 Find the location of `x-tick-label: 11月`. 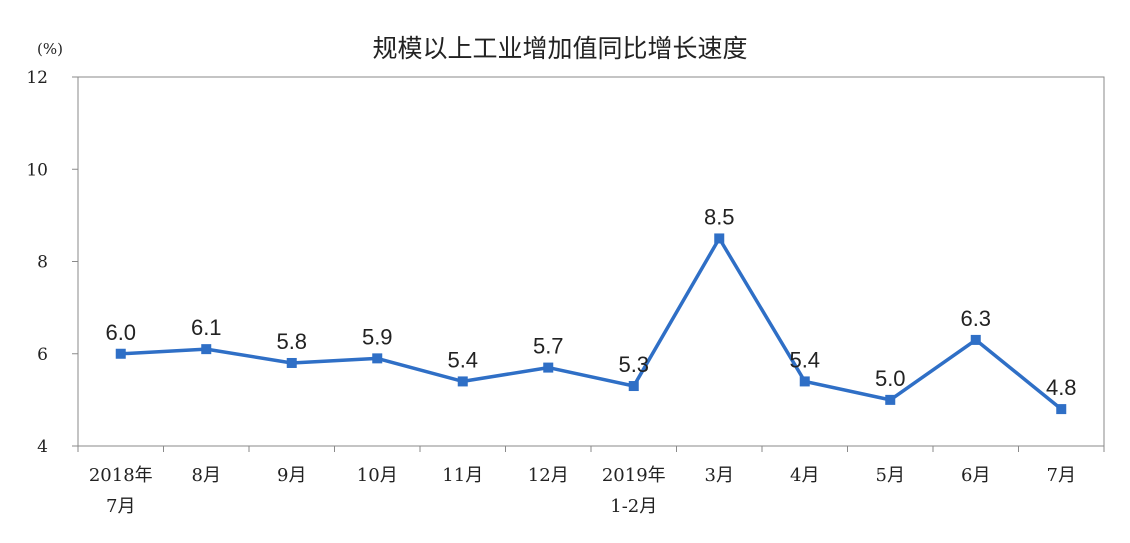

x-tick-label: 11月 is located at coordinates (462, 475).